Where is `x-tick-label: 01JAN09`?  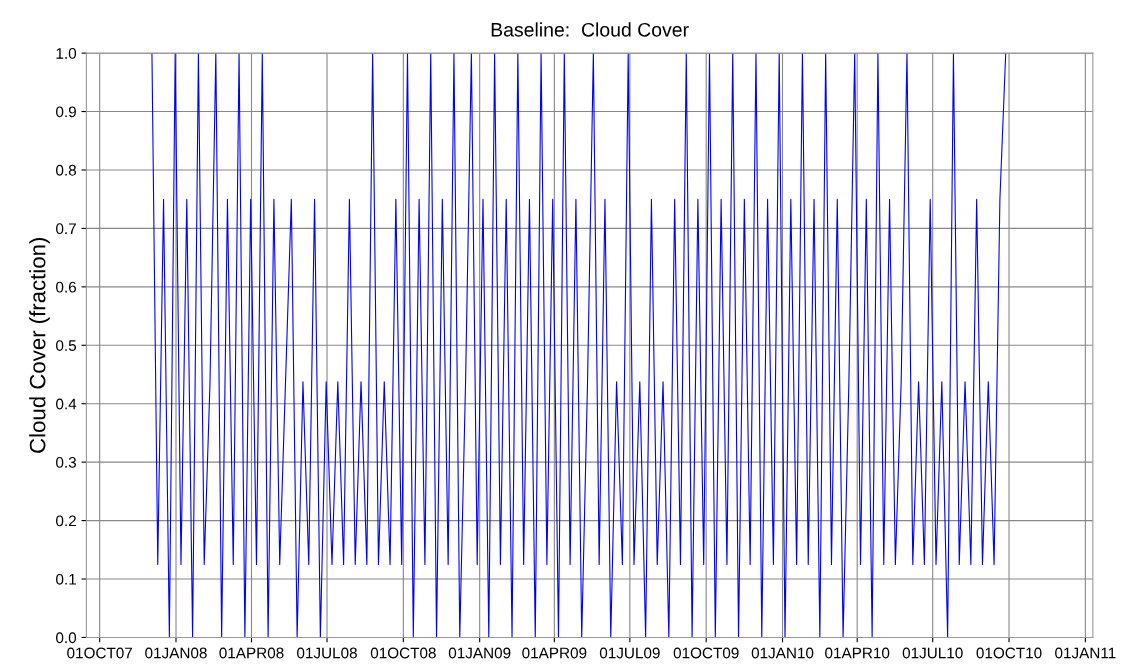
x-tick-label: 01JAN09 is located at coordinates (479, 653).